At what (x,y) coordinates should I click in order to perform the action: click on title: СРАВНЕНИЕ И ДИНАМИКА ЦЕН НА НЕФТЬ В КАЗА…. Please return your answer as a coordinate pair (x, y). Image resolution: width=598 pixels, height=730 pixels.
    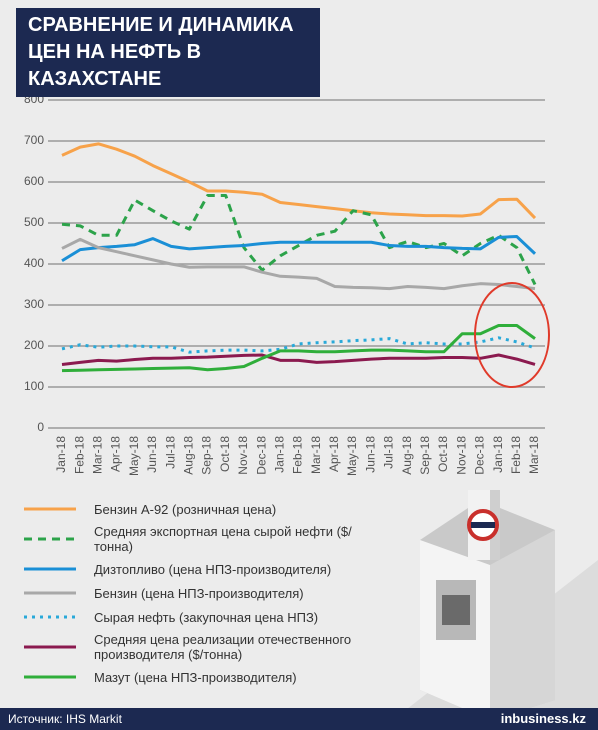
    Looking at the image, I should click on (168, 52).